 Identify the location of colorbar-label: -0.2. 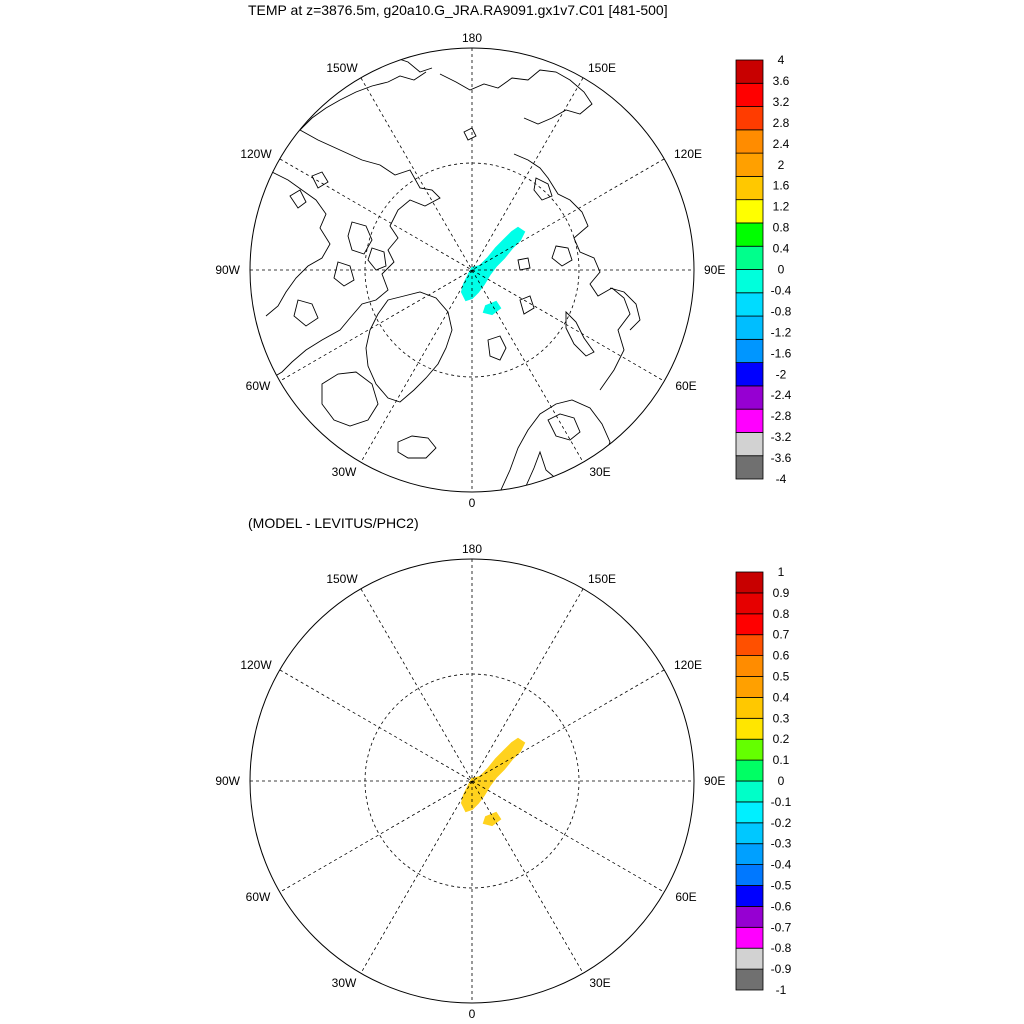
(781, 823).